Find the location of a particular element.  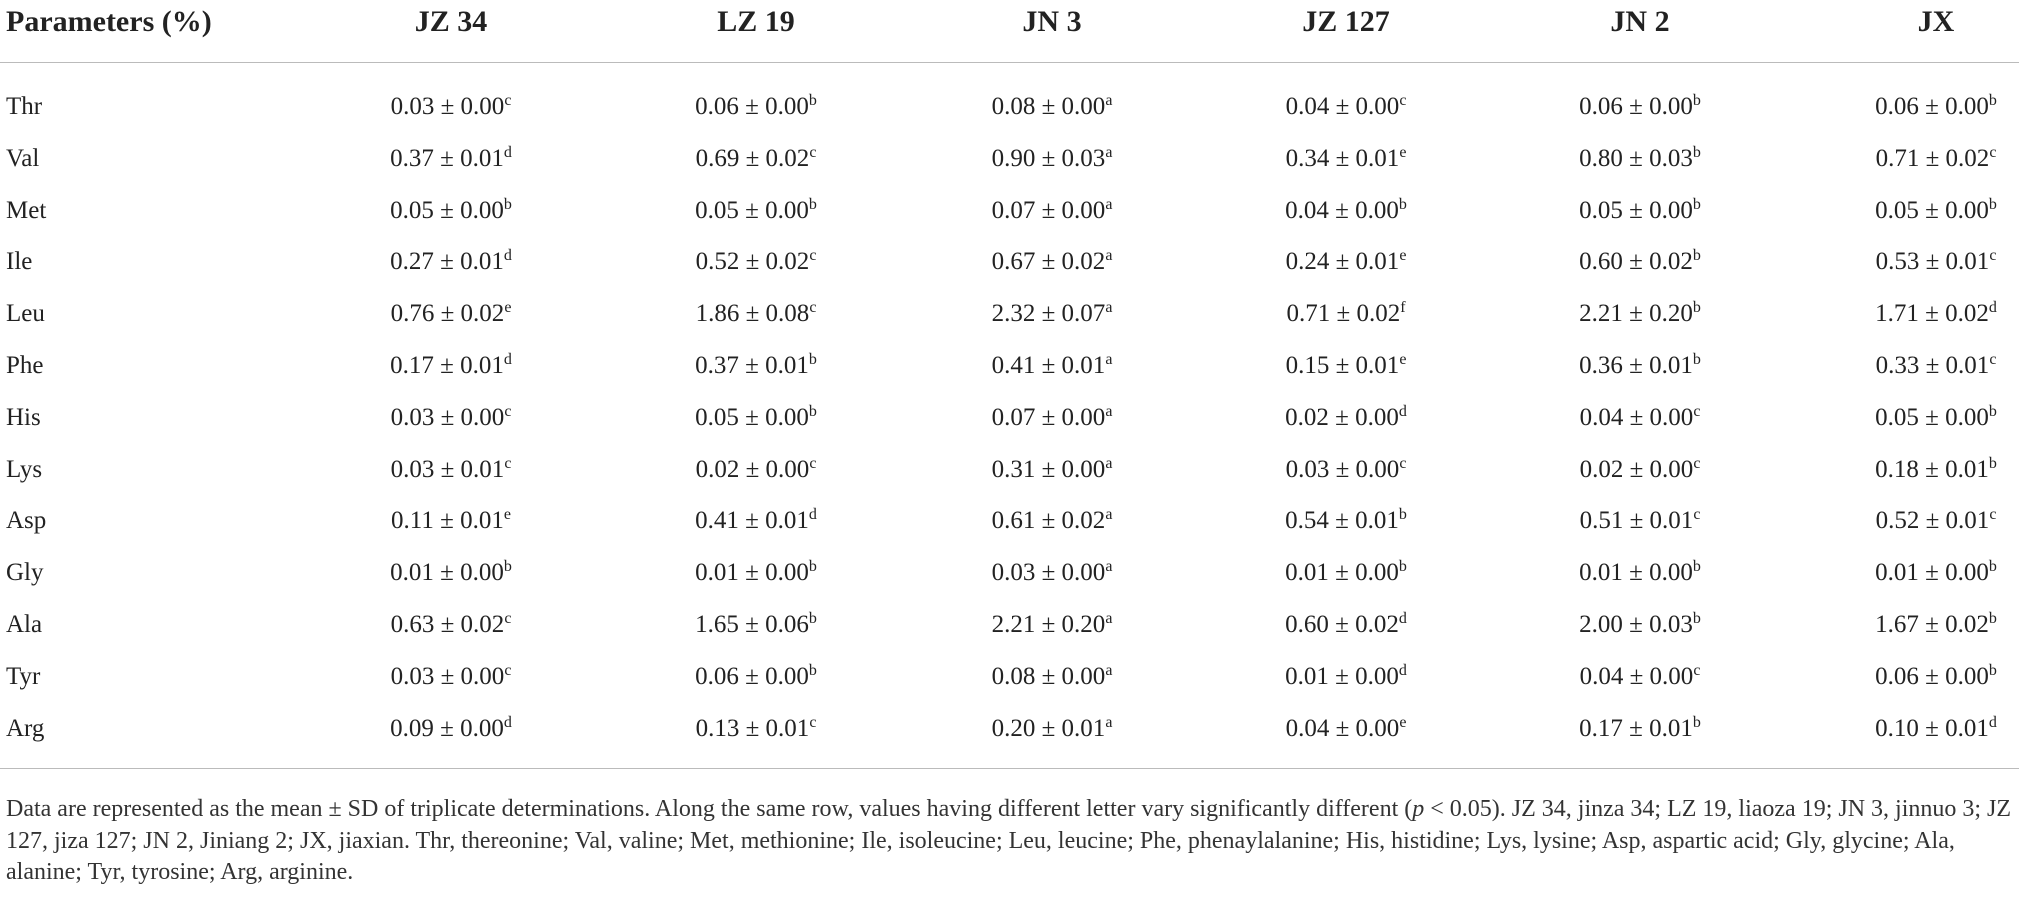

value-cell: 0.60 ± 0.02b is located at coordinates (1640, 262).